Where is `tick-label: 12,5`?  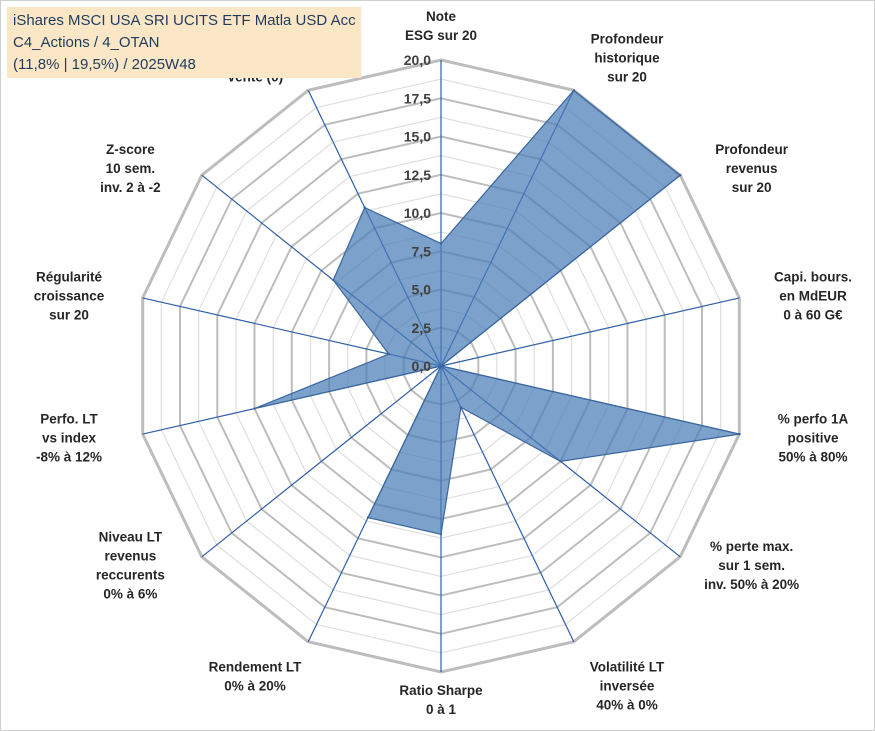
tick-label: 12,5 is located at coordinates (417, 175).